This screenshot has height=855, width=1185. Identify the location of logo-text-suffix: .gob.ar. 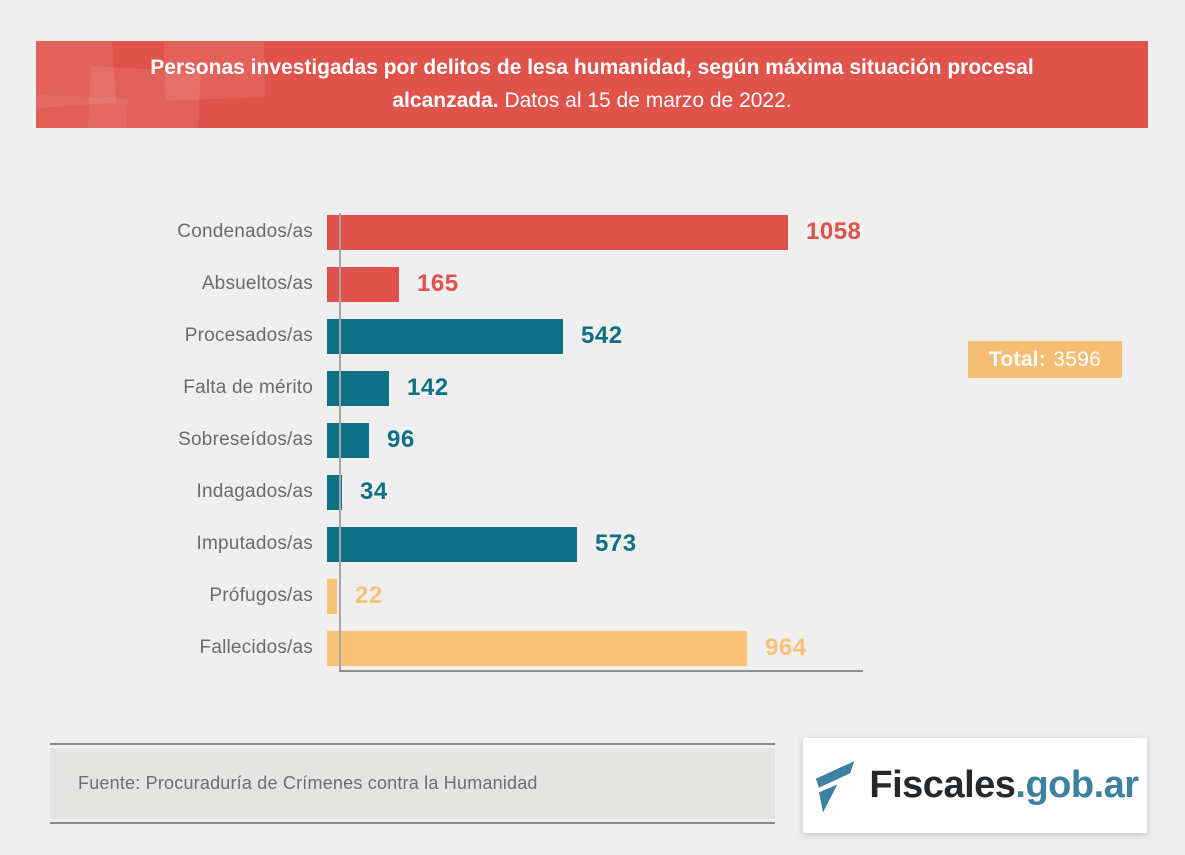
(1077, 785).